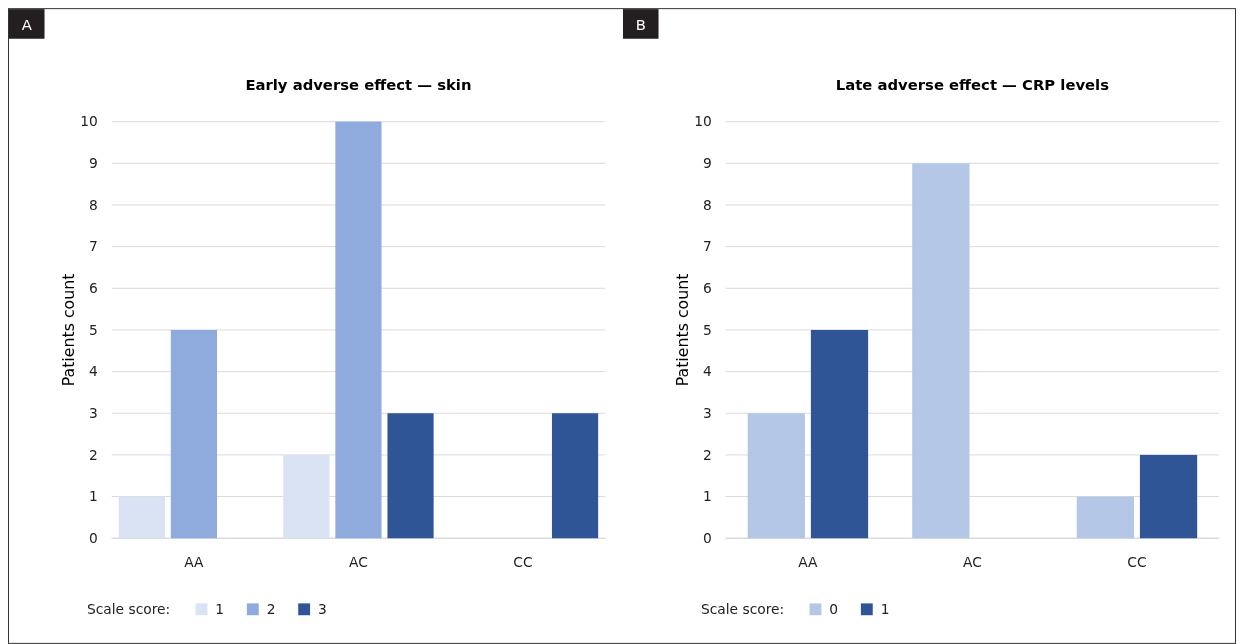  I want to click on chart-title: Late adverse effect — CRP levels, so click(972, 85).